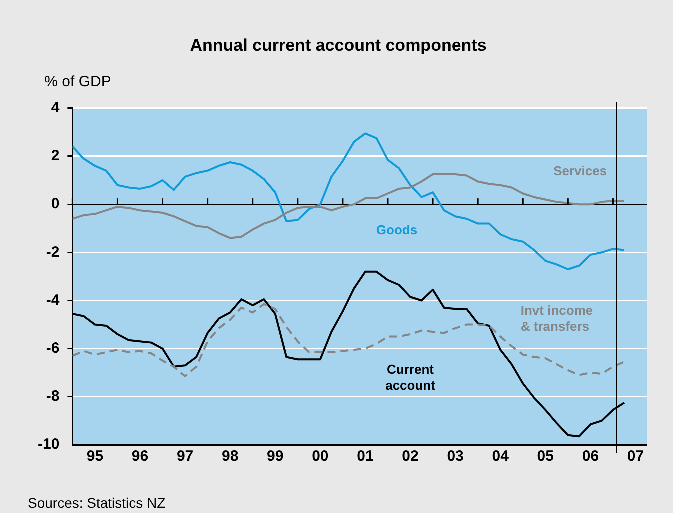 The width and height of the screenshot is (673, 513). I want to click on y-tick-label: -6, so click(53, 348).